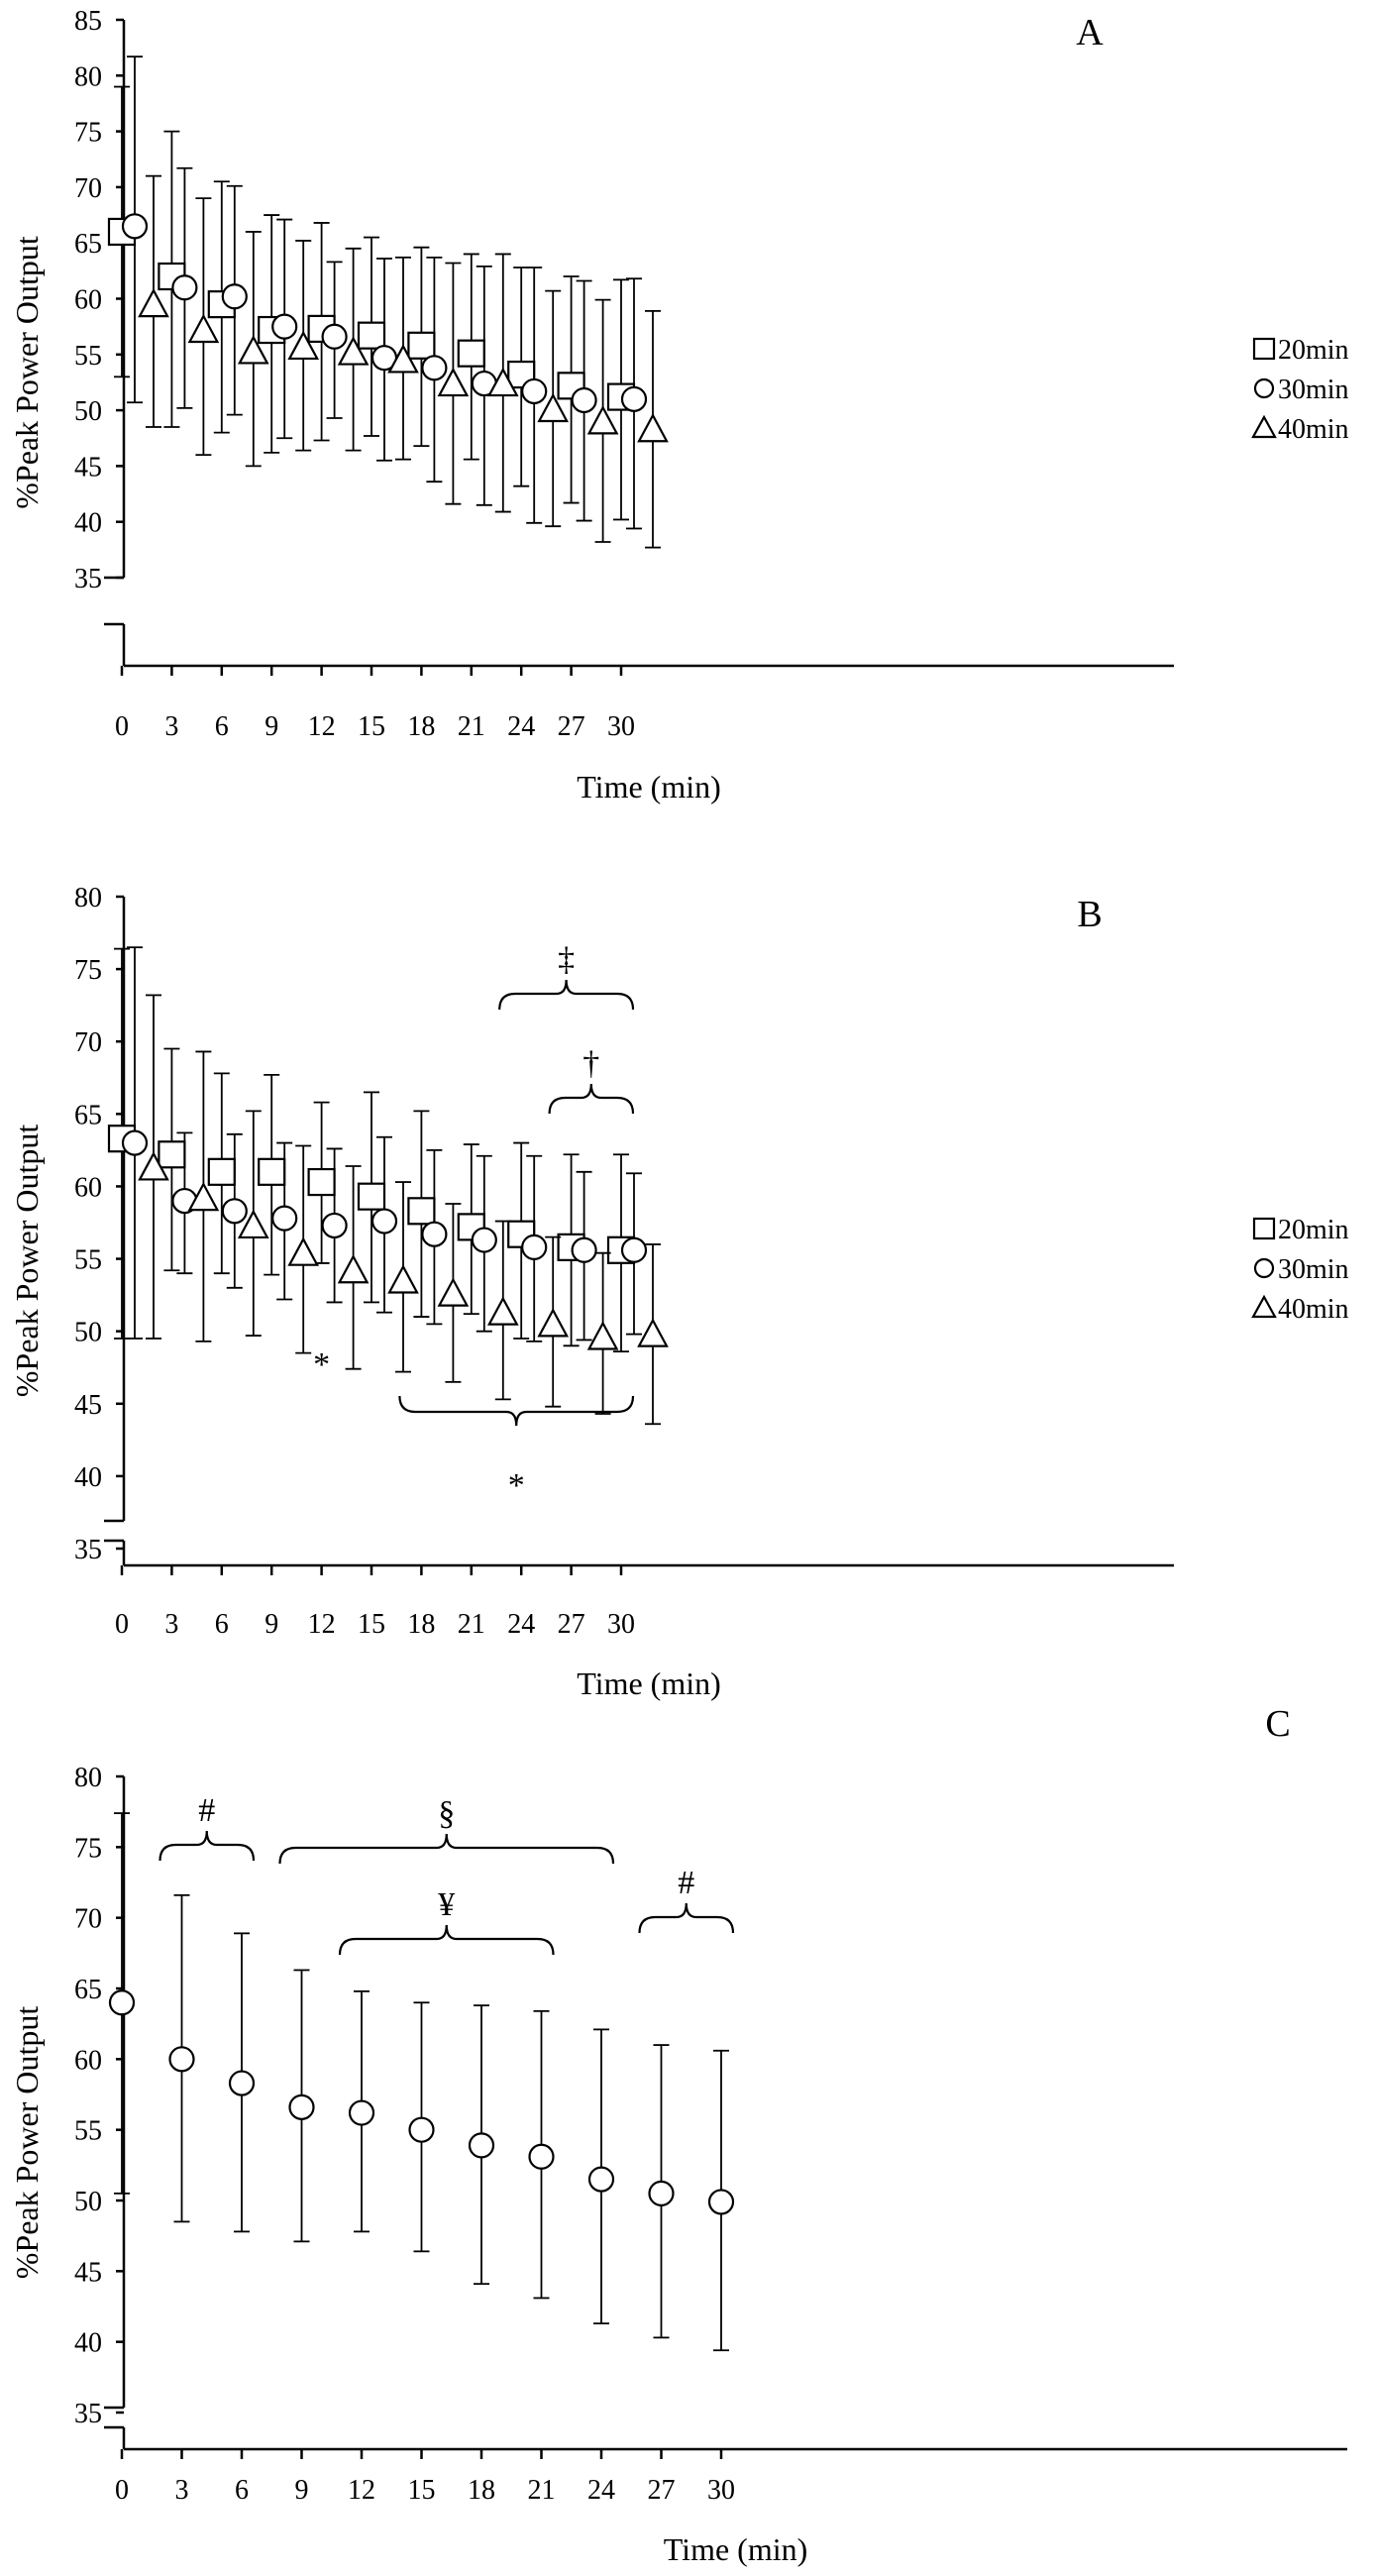 The image size is (1376, 2576). I want to click on series-30min, so click(385, 292).